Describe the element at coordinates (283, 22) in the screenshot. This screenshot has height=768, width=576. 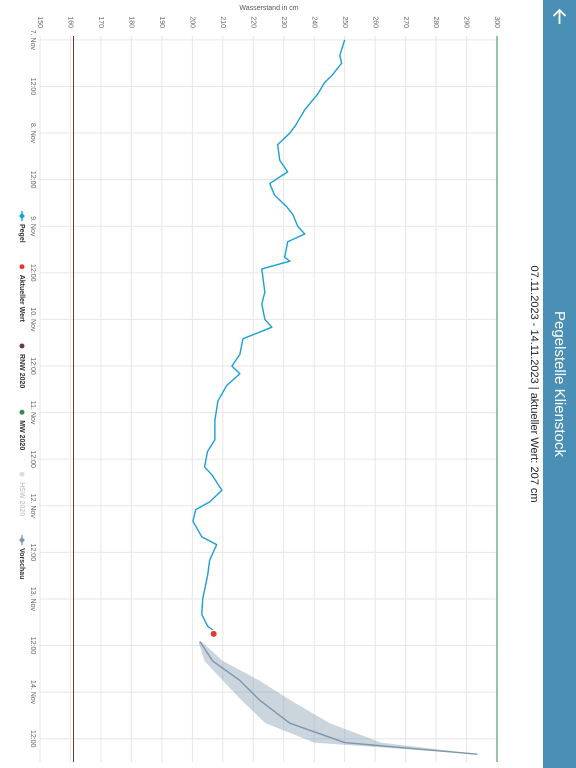
I see `y-tick-label: 230` at that location.